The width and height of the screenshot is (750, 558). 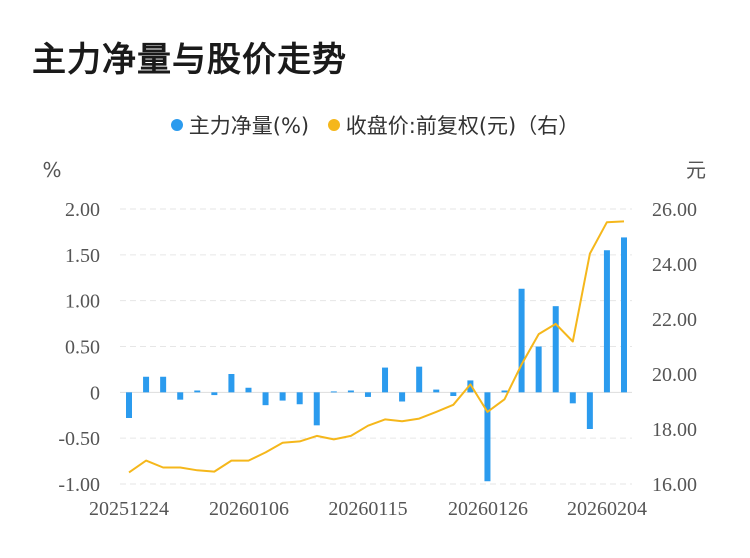 I want to click on left-tick-label: 0.50, so click(x=82, y=348).